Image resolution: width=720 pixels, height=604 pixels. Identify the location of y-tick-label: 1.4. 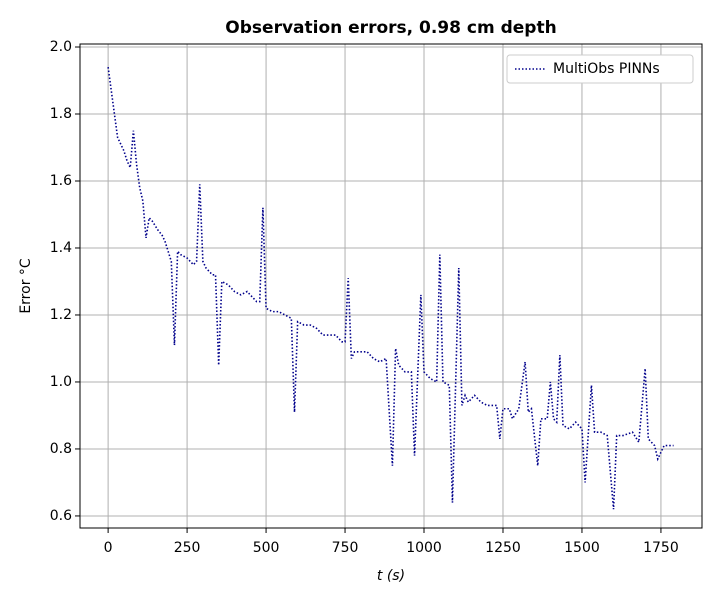
(61, 248).